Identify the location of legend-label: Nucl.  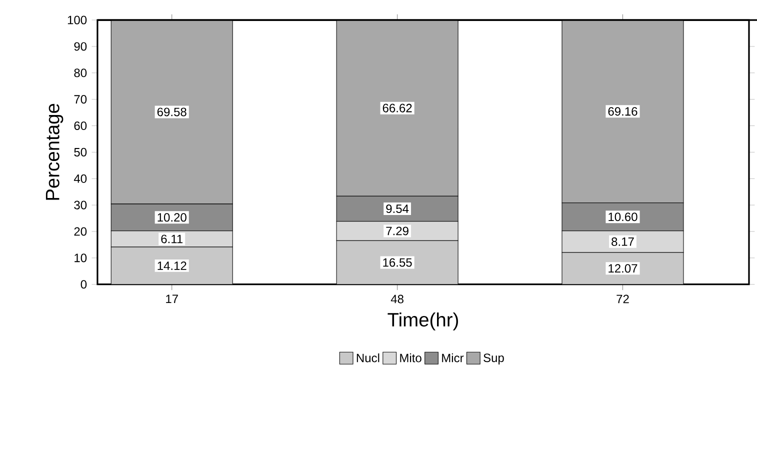
(368, 357).